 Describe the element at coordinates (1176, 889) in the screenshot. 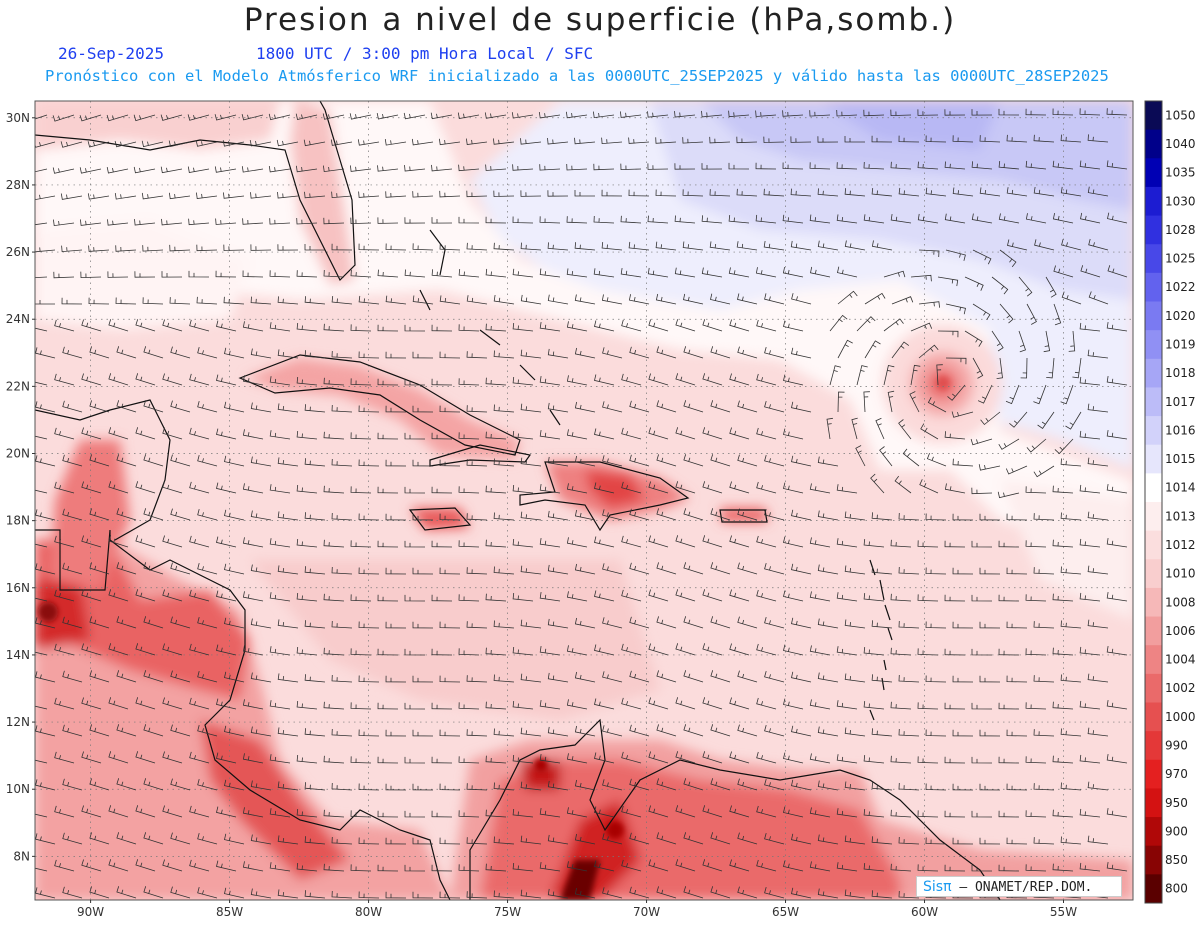

I see `colorbar-label: 800` at that location.